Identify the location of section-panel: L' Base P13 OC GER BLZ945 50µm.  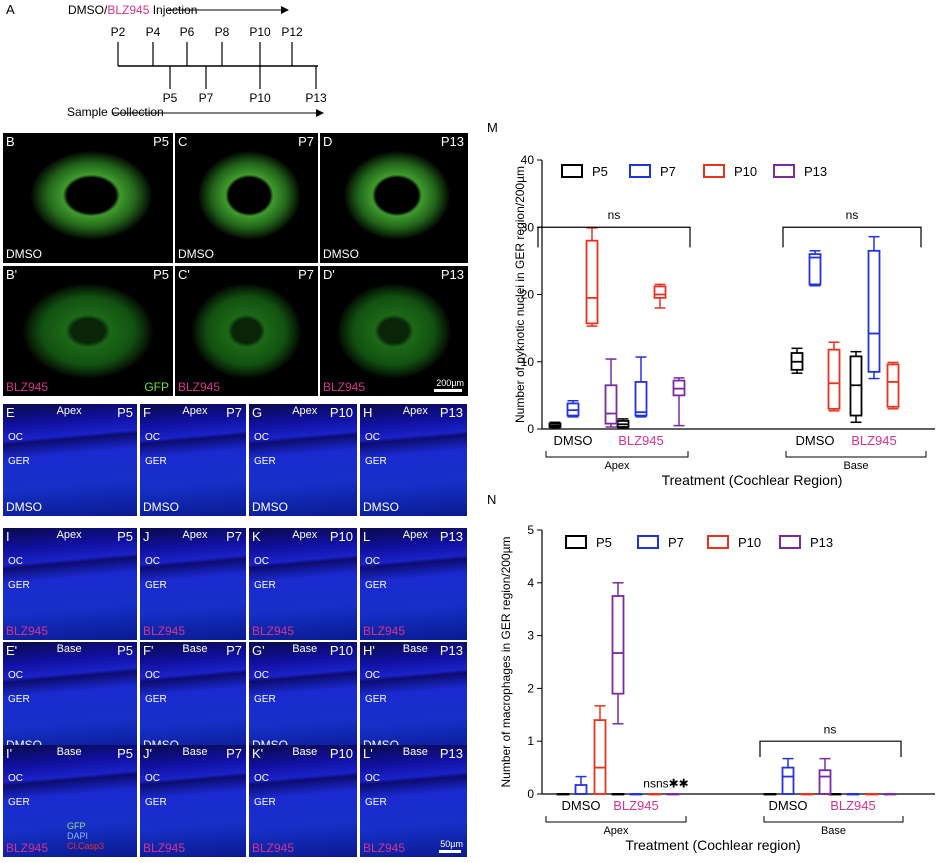
(413, 801).